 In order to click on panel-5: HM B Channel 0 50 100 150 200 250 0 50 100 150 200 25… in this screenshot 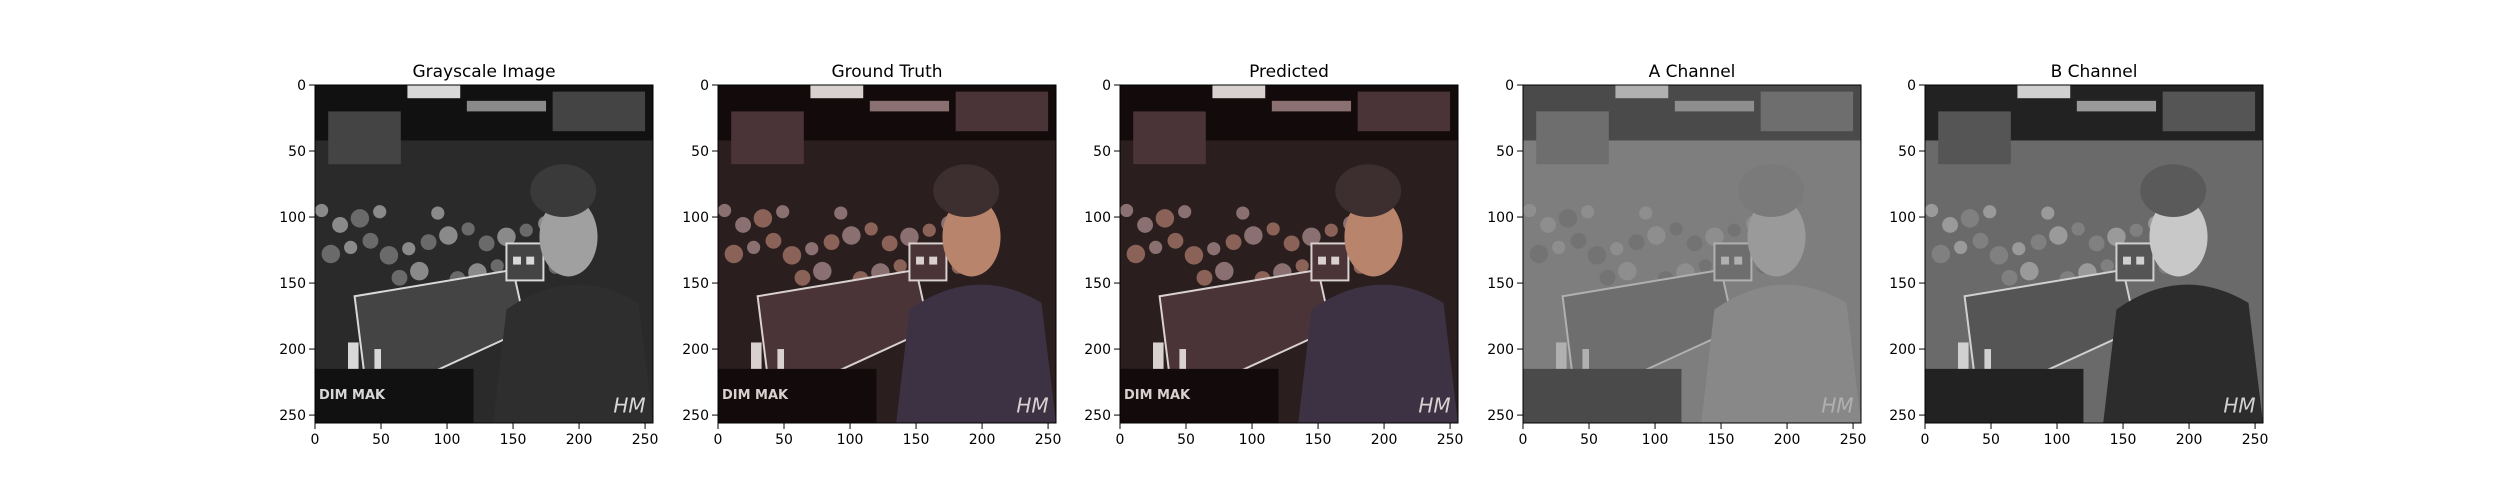, I will do `click(2078, 255)`.